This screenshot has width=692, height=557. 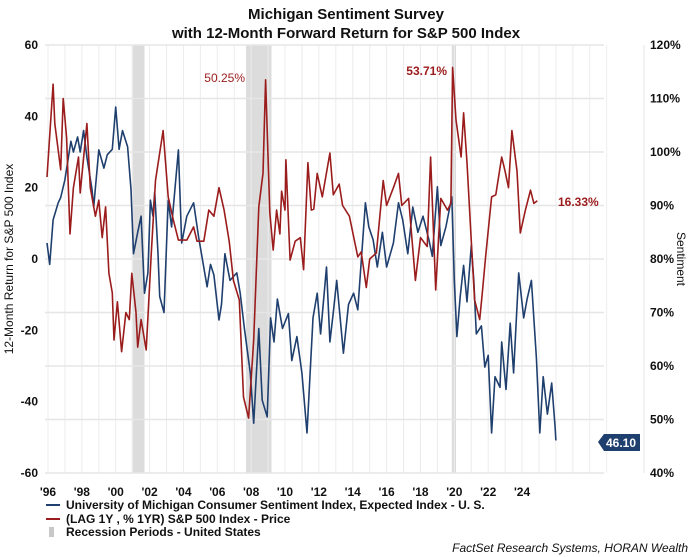 What do you see at coordinates (217, 492) in the screenshot?
I see `x-tick-label: '06` at bounding box center [217, 492].